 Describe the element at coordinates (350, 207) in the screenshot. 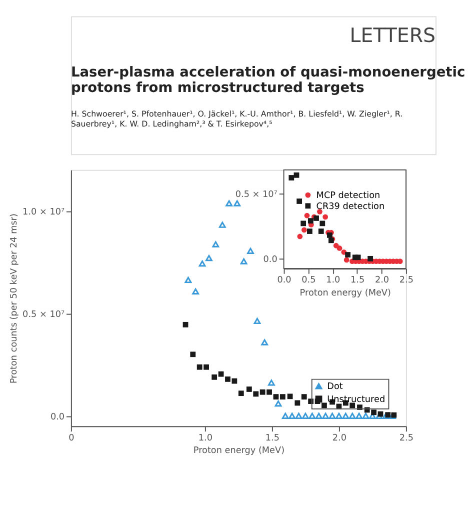

I see `legend-label: CR39 detection` at that location.